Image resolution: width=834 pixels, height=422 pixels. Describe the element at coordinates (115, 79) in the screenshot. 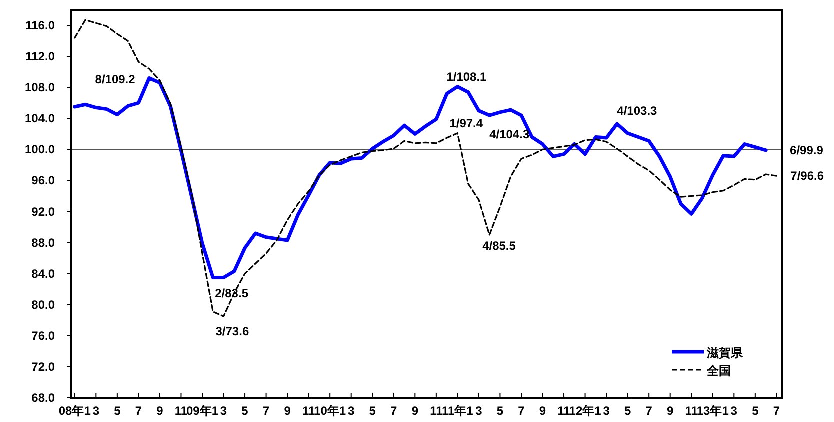

I see `annotation: 8/109.2` at that location.